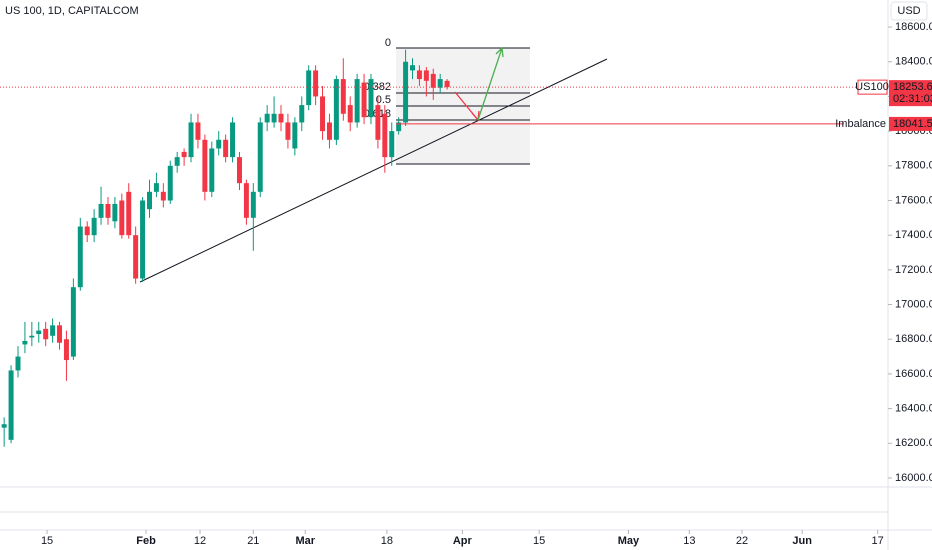 The height and width of the screenshot is (550, 932). Describe the element at coordinates (387, 541) in the screenshot. I see `x-tick-label: 18` at that location.